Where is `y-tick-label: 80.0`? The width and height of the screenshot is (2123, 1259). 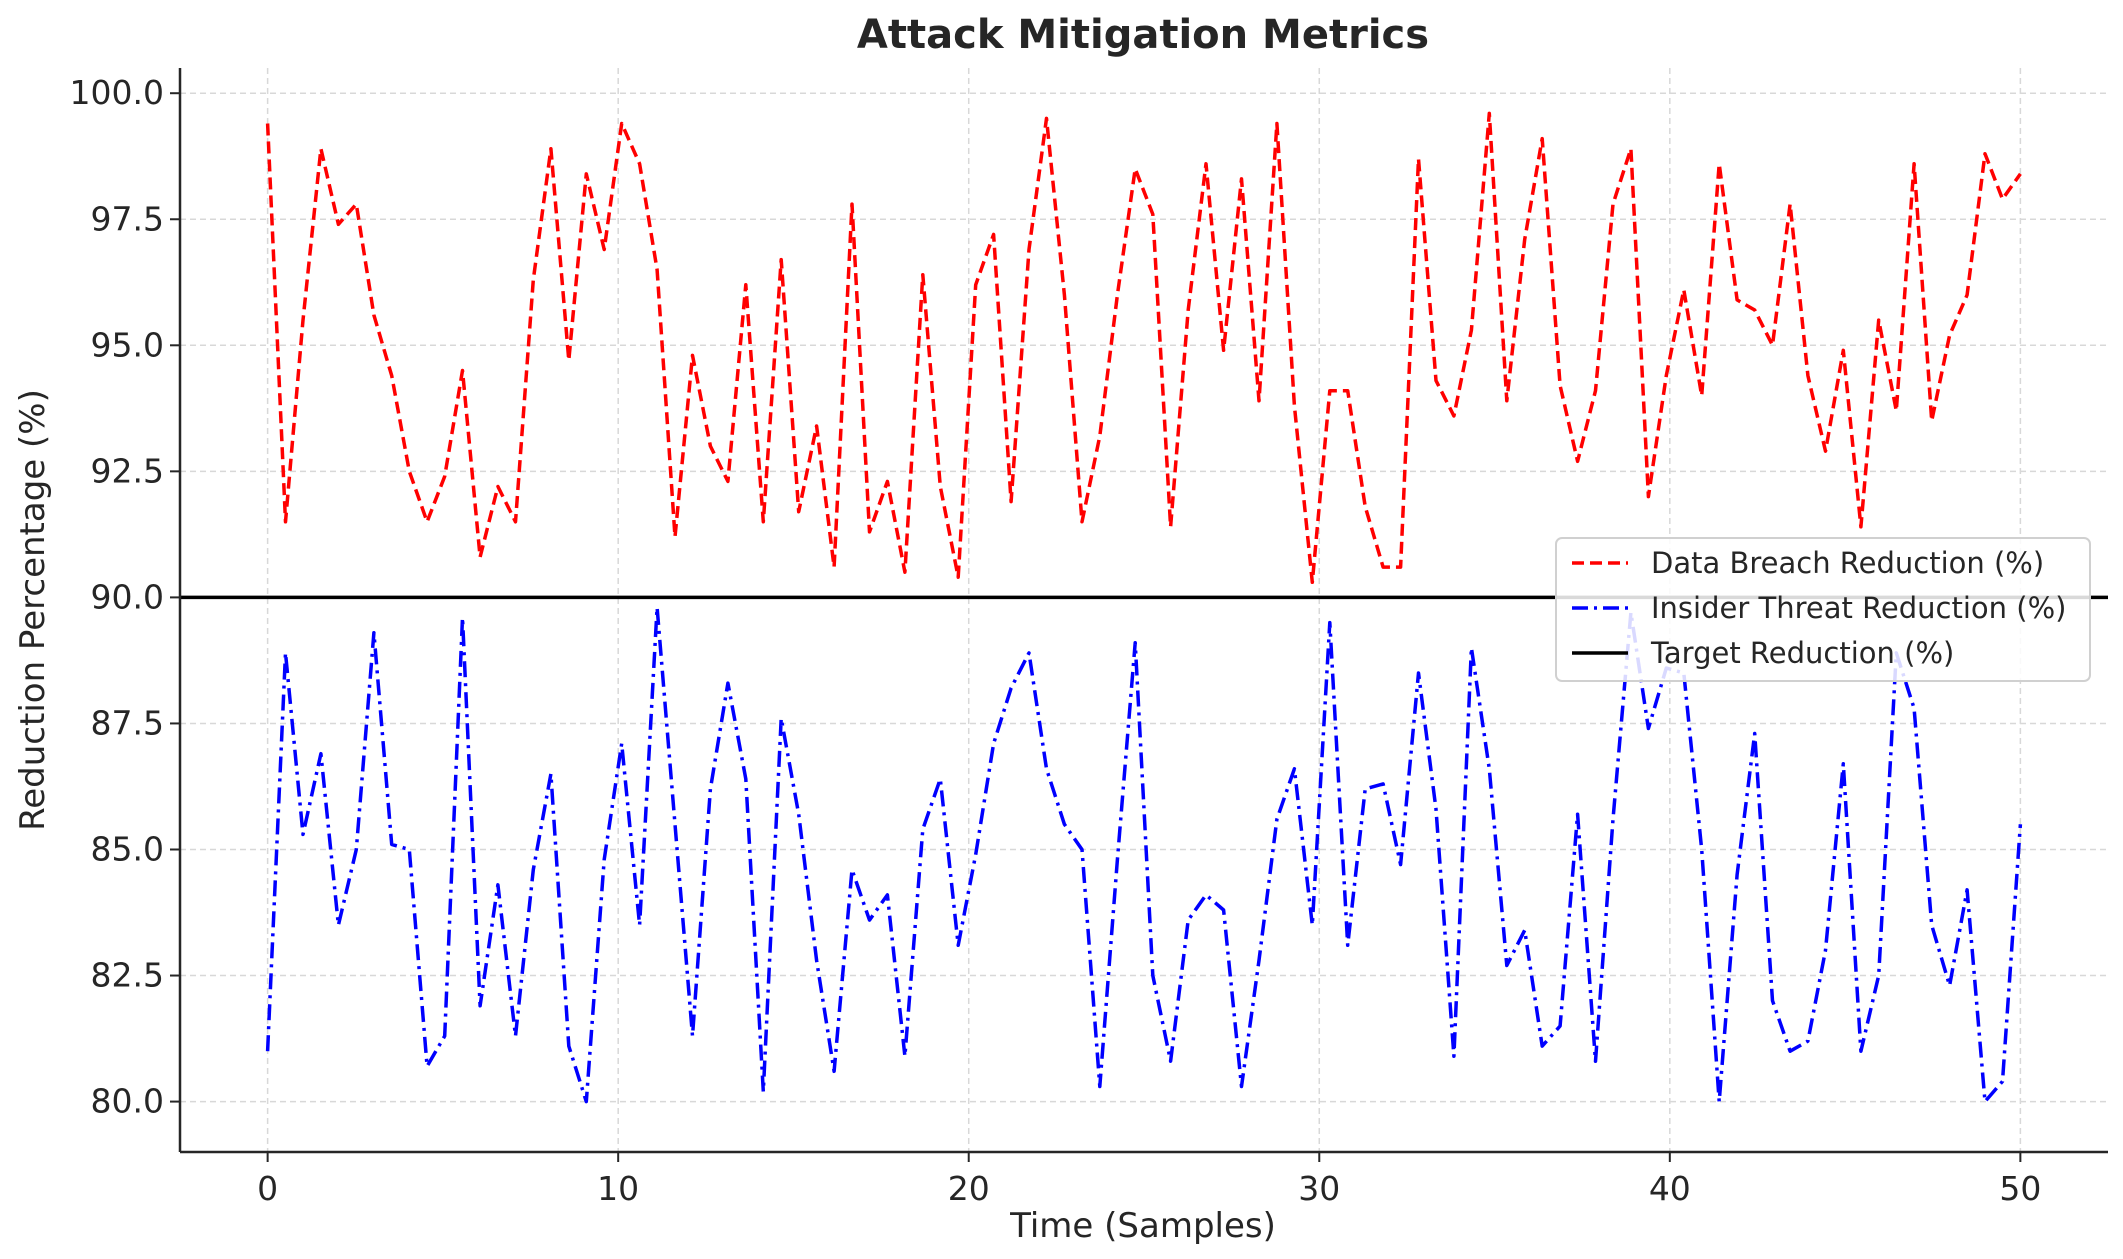
y-tick-label: 80.0 is located at coordinates (127, 1101).